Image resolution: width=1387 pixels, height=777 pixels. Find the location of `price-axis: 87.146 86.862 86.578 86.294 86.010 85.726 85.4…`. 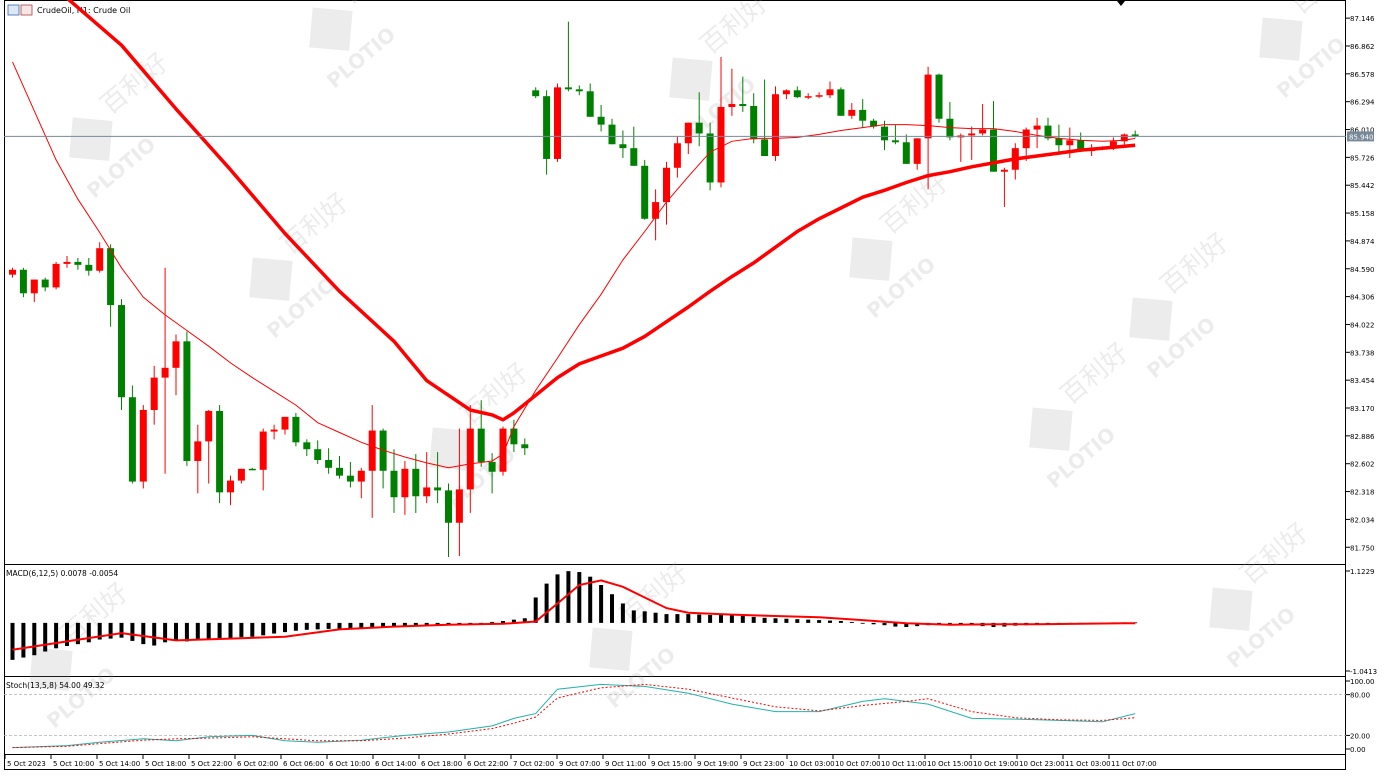

price-axis: 87.146 86.862 86.578 86.294 86.010 85.726 85.4… is located at coordinates (1360, 283).